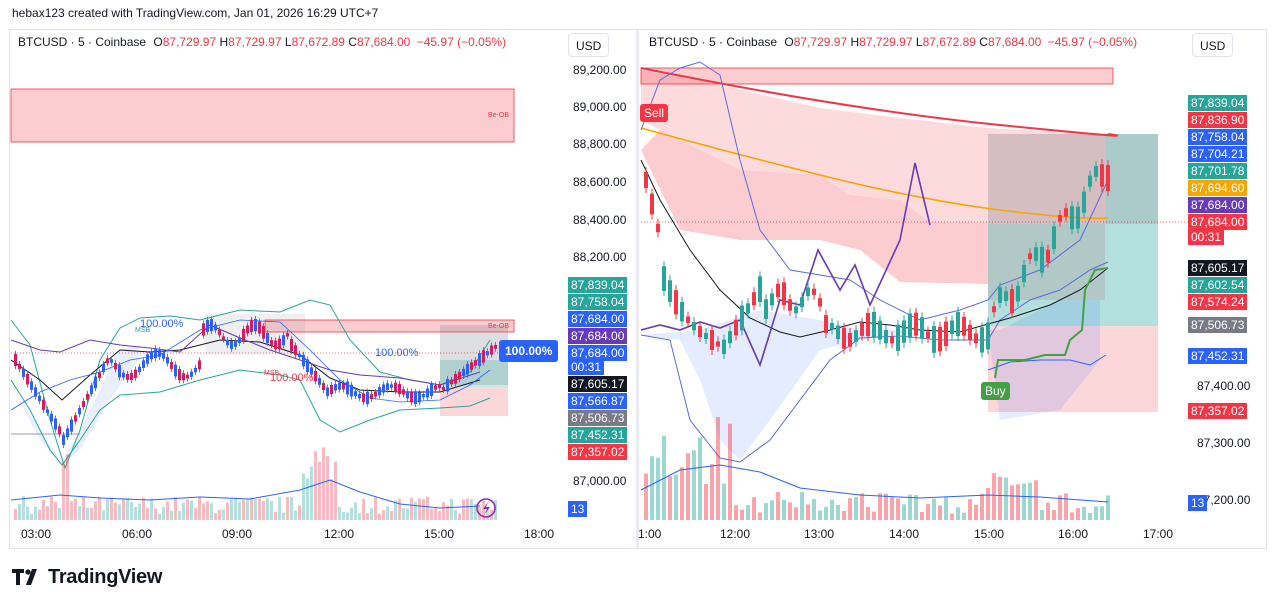 The image size is (1276, 608). What do you see at coordinates (819, 534) in the screenshot?
I see `right-time-tick: 13:00` at bounding box center [819, 534].